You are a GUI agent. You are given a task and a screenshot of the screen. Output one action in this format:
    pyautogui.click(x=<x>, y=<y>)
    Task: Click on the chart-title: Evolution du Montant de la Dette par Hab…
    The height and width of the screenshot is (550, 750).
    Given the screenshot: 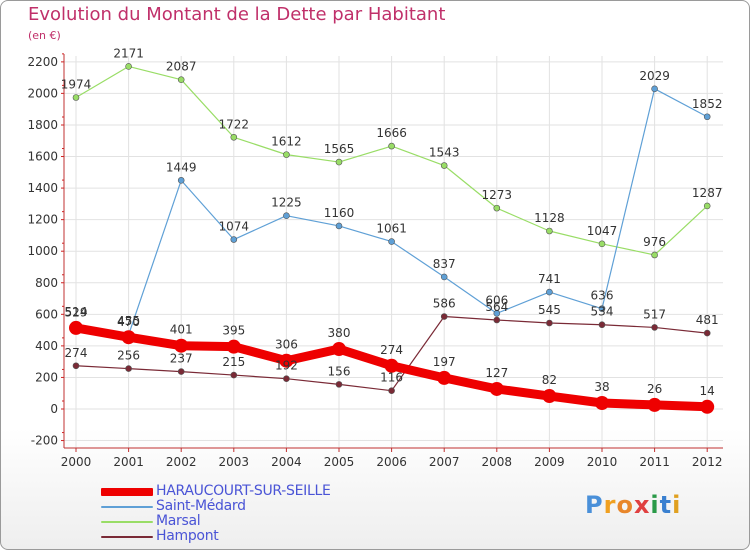 What is the action you would take?
    pyautogui.click(x=237, y=14)
    